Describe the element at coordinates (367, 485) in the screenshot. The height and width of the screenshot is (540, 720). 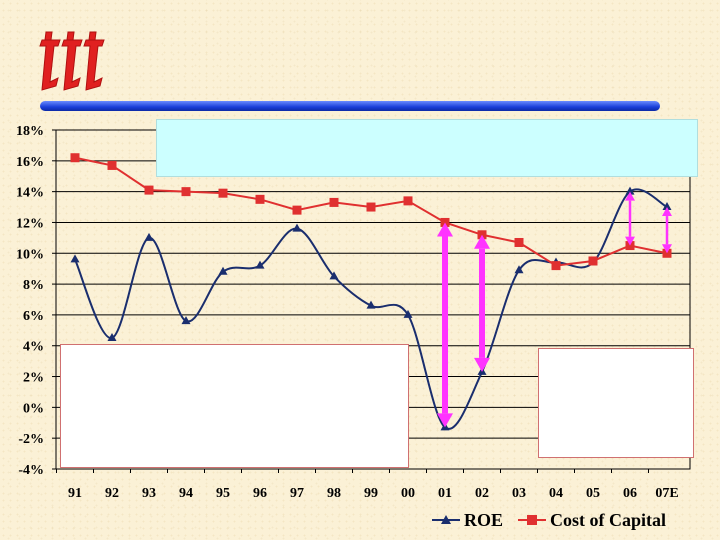
I see `x-axis: 91 92 93 94 95 96 97 98 99 00 01 02 03 04 05 06 07E` at that location.